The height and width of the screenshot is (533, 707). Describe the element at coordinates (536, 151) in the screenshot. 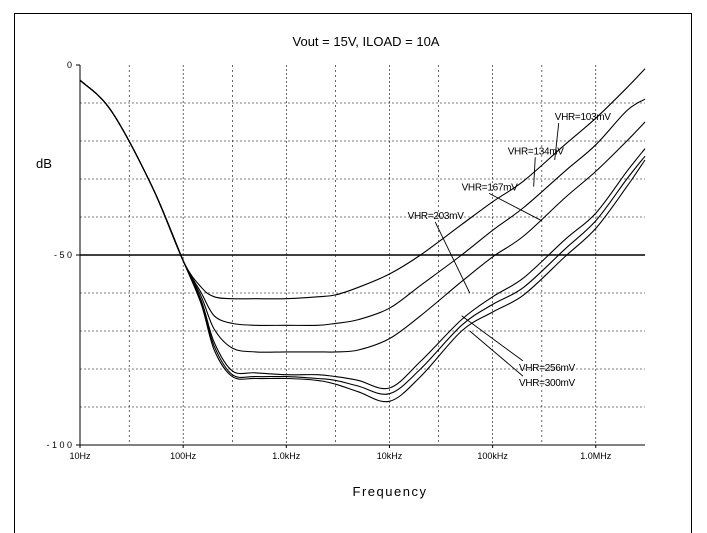

I see `annotation-label: VHR=134mV` at that location.